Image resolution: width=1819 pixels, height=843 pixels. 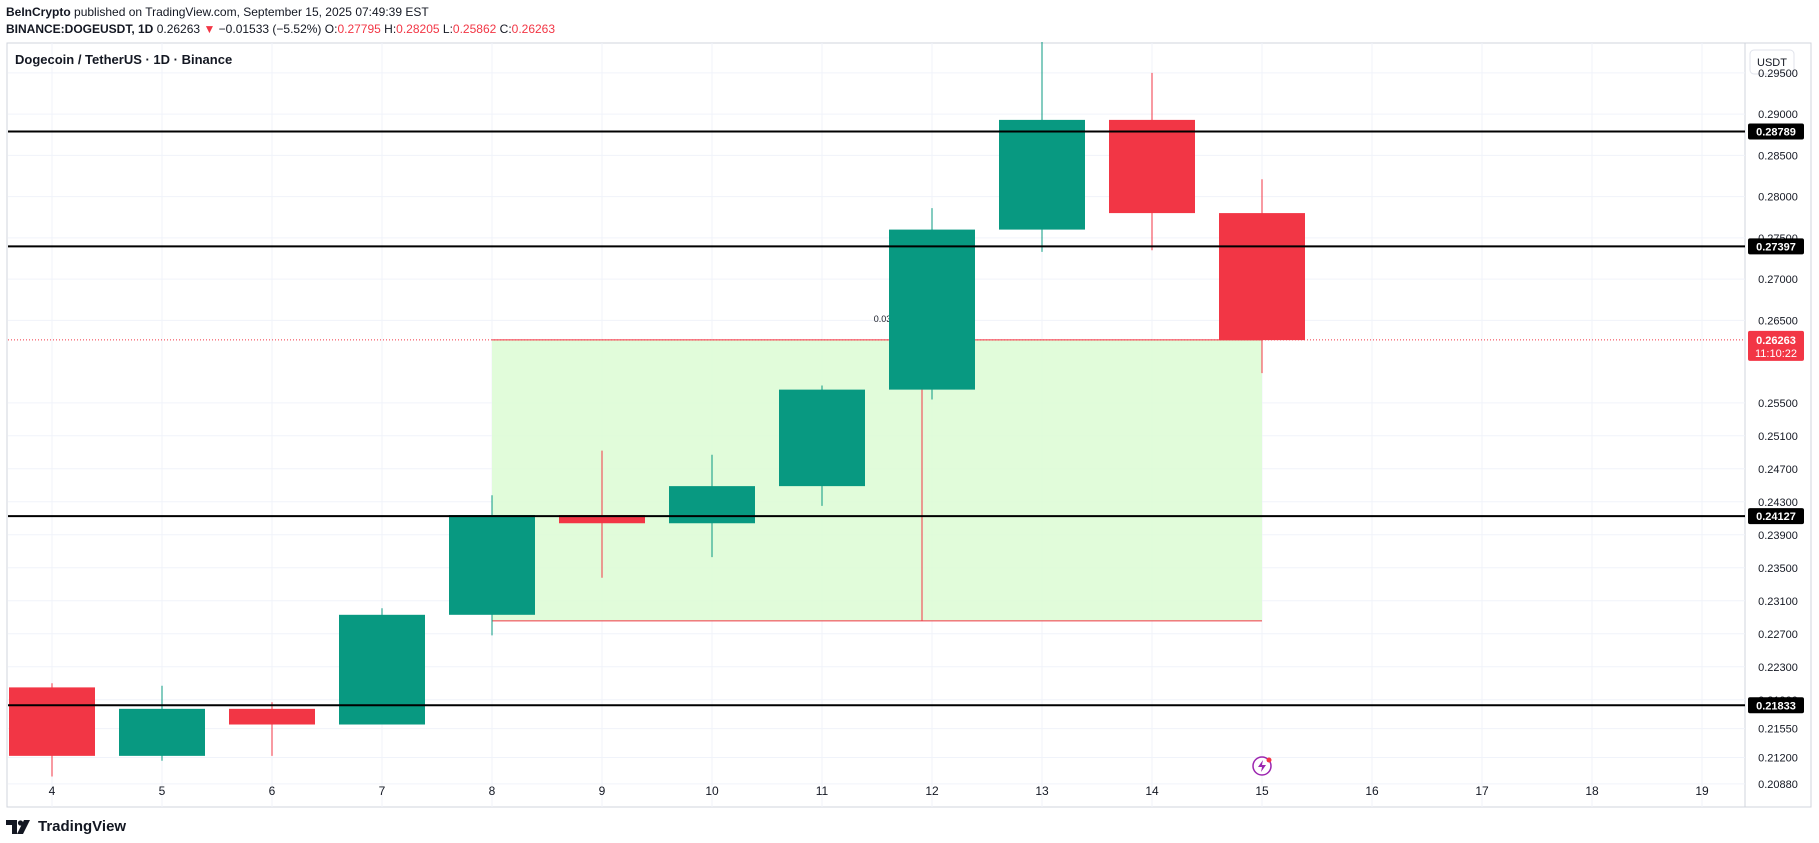 What do you see at coordinates (822, 791) in the screenshot?
I see `x-tick-label: 11` at bounding box center [822, 791].